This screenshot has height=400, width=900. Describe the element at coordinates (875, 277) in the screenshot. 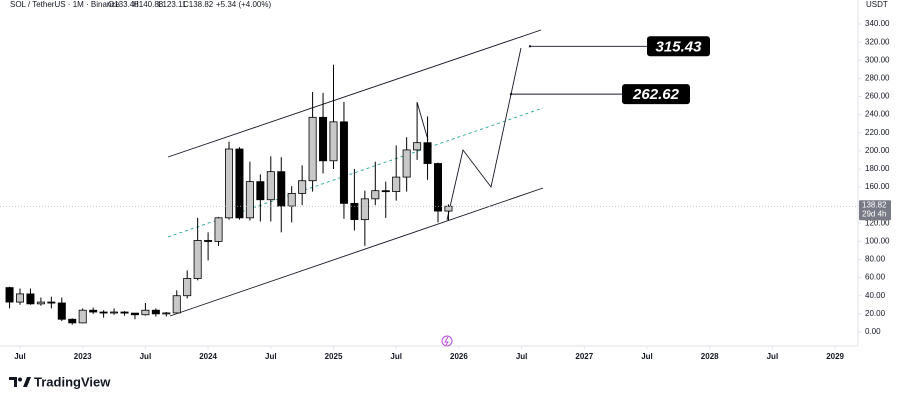

I see `y-tick-label: 60.00` at that location.